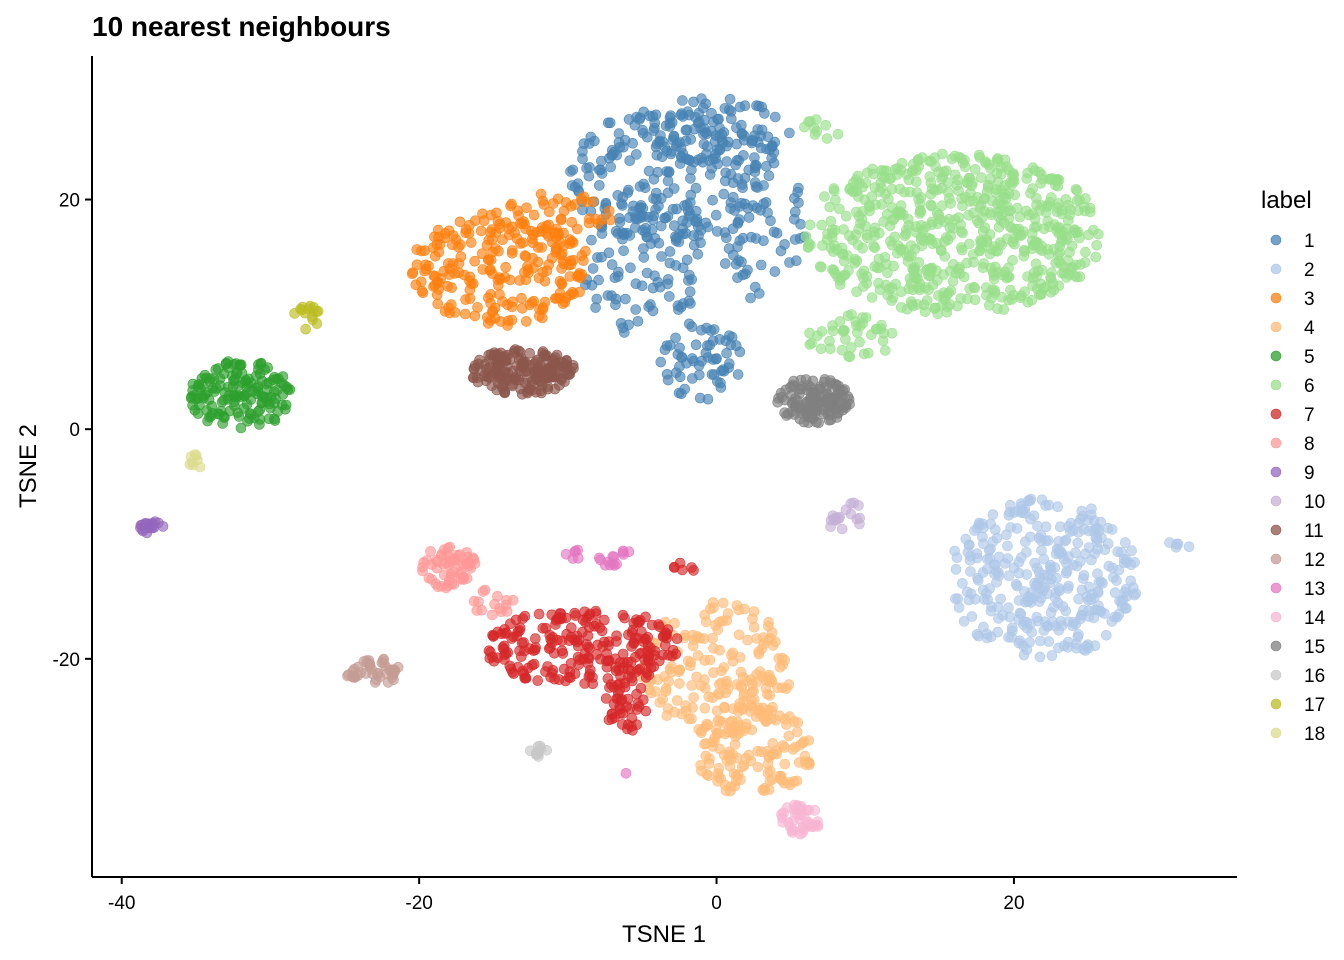  I want to click on legend-label-17: 17, so click(1314, 705).